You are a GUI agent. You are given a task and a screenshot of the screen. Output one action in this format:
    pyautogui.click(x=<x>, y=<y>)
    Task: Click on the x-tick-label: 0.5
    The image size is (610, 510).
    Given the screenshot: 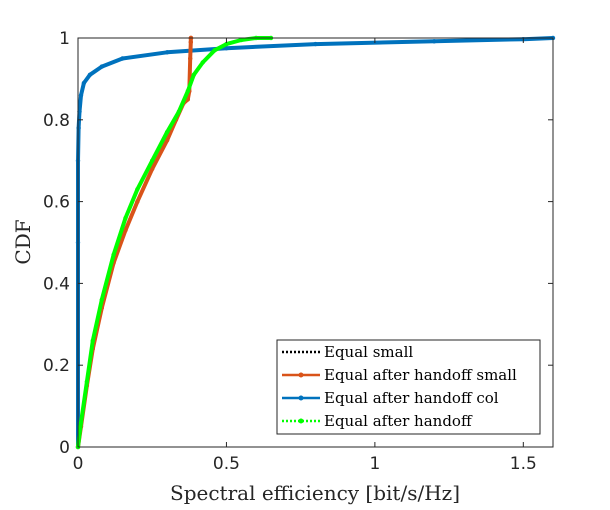 What is the action you would take?
    pyautogui.click(x=226, y=464)
    